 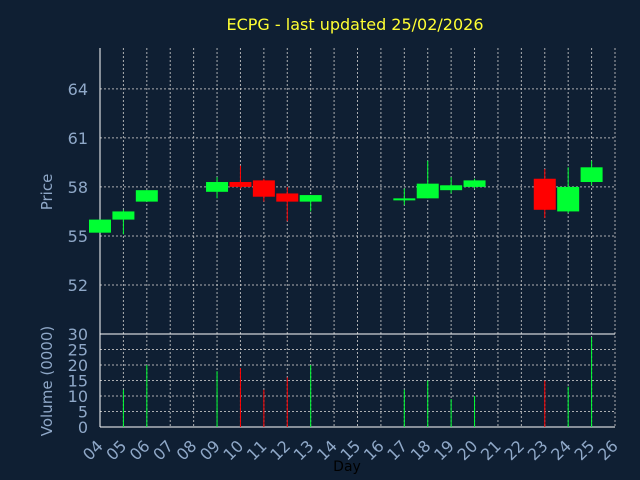 What do you see at coordinates (78, 396) in the screenshot?
I see `volume-tick-label: 10` at bounding box center [78, 396].